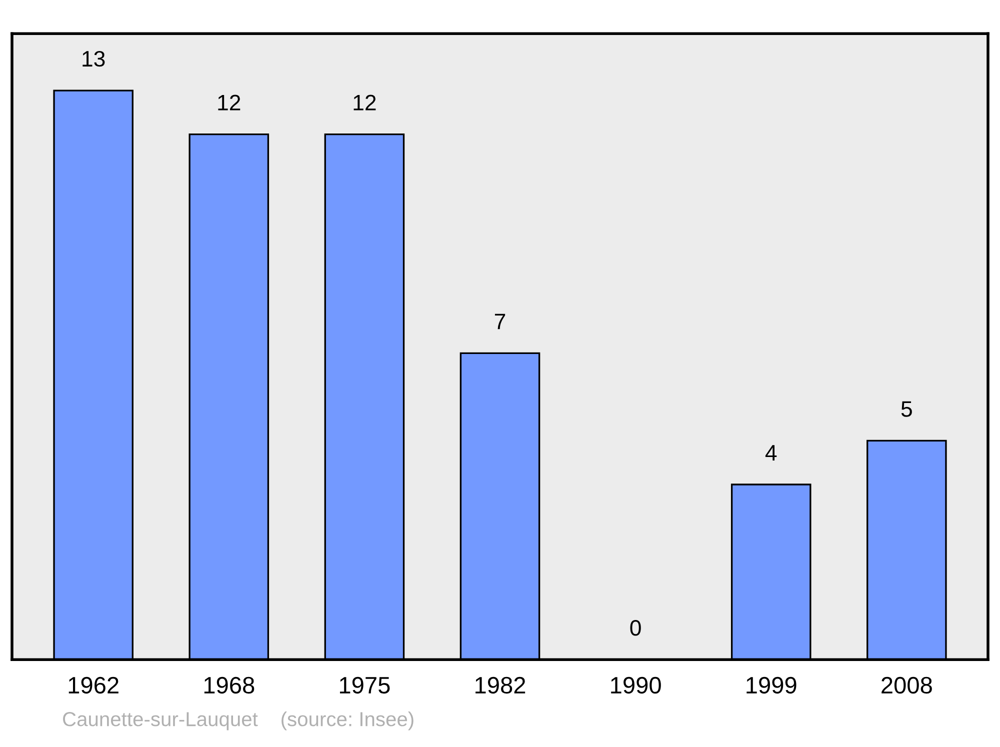 The image size is (1000, 747). I want to click on data-label: 13, so click(93, 58).